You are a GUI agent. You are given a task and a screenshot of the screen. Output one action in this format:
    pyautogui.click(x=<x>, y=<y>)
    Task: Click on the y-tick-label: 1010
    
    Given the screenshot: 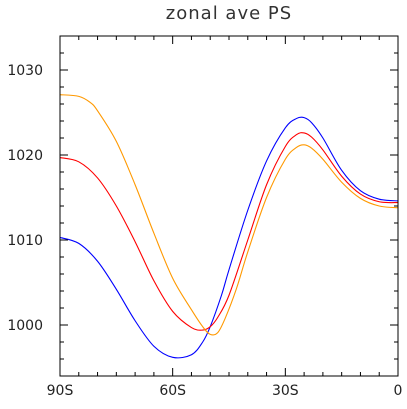 What is the action you would take?
    pyautogui.click(x=25, y=241)
    